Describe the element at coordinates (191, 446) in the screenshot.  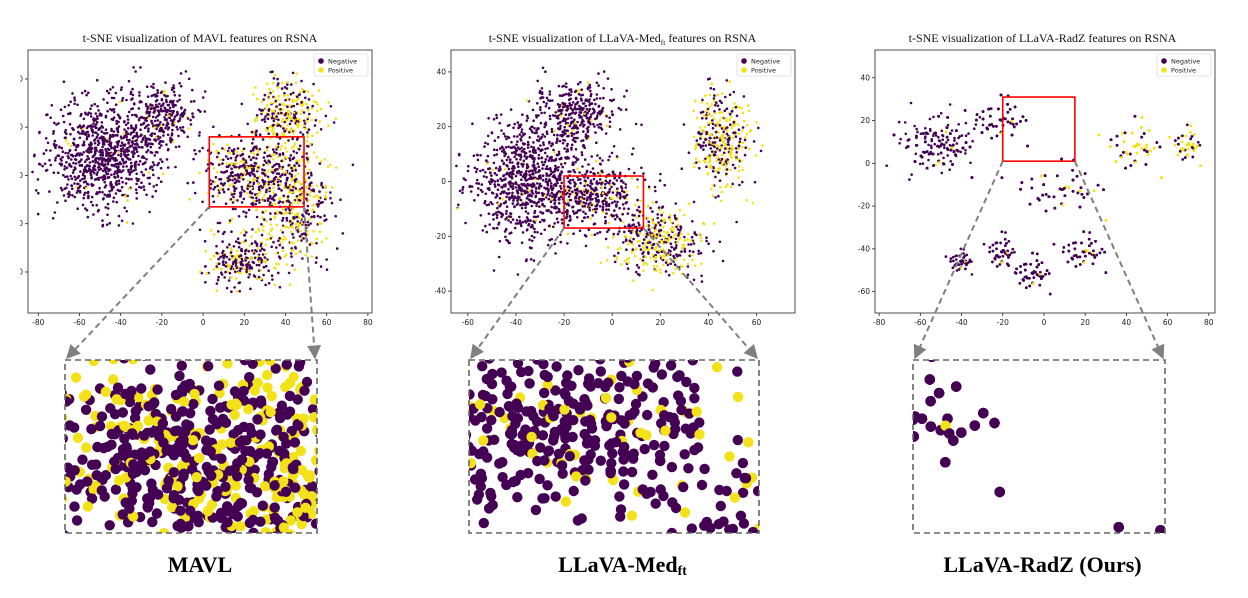
I see `zoom-inset` at that location.